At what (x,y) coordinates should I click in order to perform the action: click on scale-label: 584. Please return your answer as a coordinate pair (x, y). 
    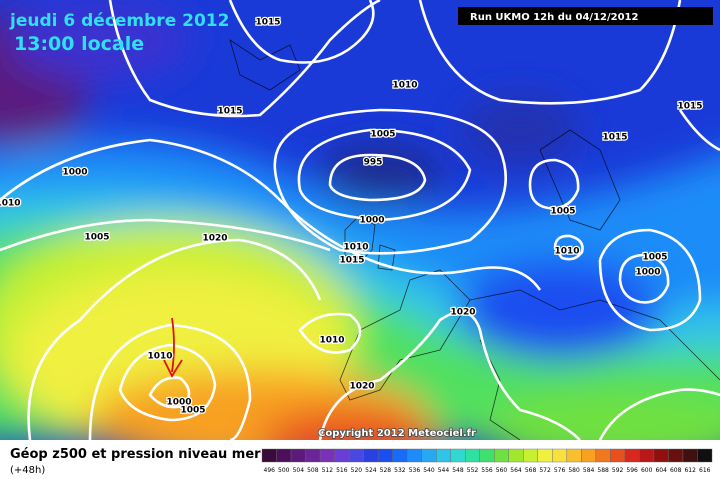
    Looking at the image, I should click on (589, 470).